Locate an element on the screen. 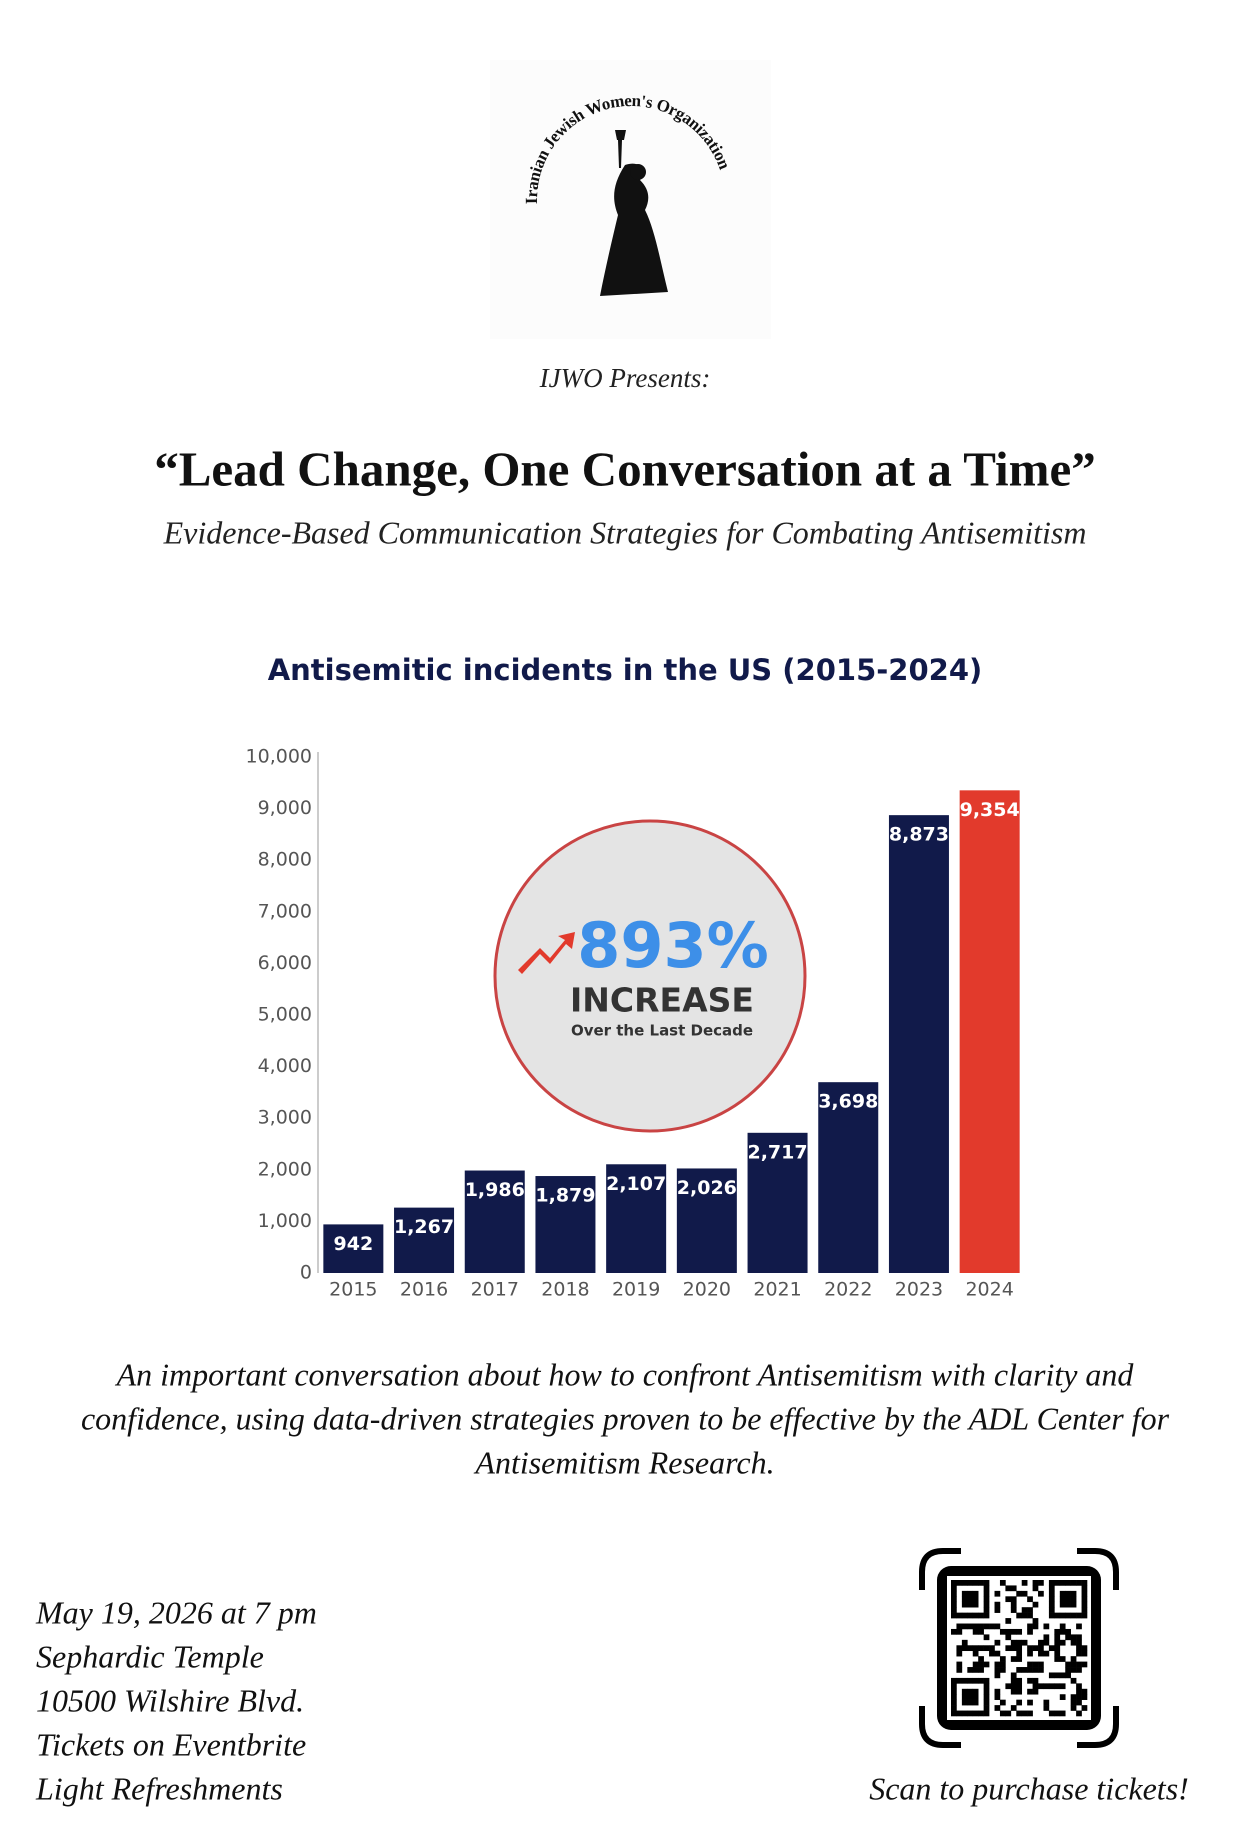  value-label: 1,879 is located at coordinates (565, 1196).